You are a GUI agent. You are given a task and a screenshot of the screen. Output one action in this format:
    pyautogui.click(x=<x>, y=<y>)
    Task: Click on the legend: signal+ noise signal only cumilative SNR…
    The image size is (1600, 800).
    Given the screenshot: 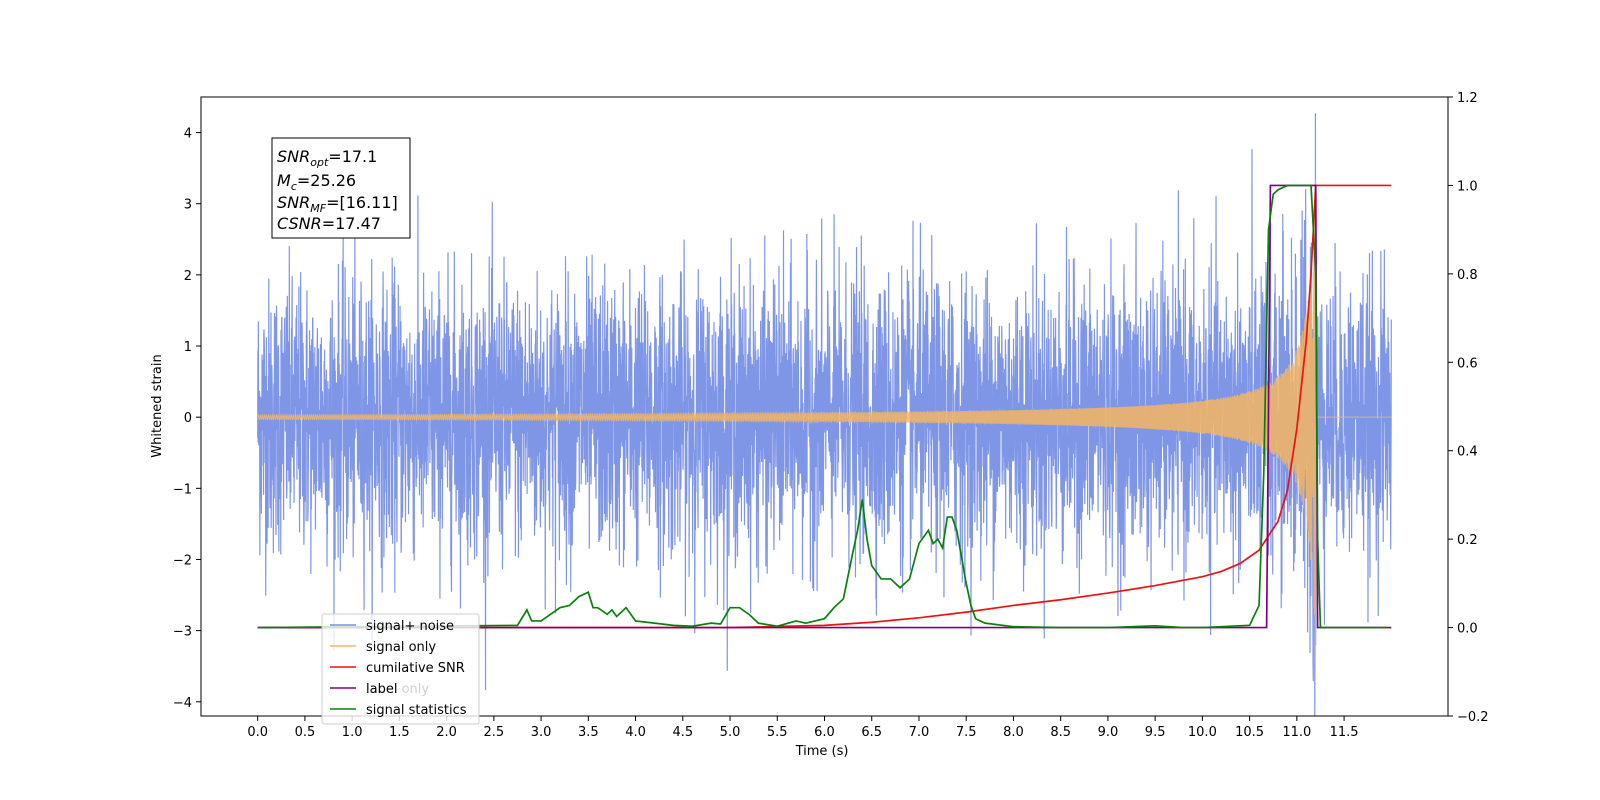 What is the action you would take?
    pyautogui.click(x=400, y=669)
    